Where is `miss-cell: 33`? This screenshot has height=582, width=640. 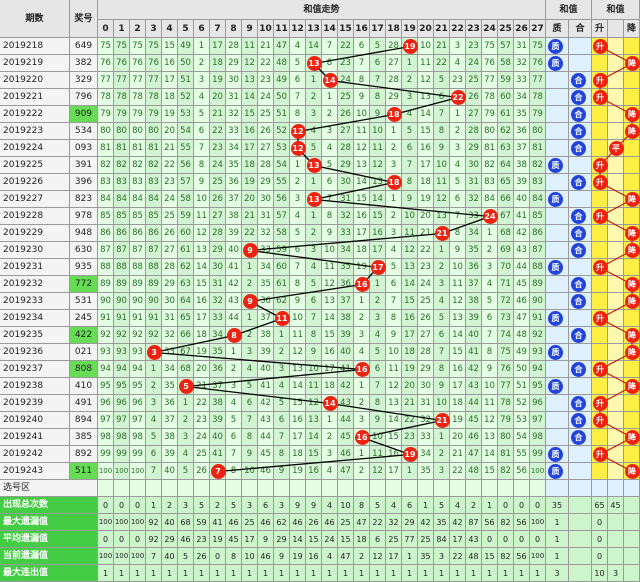 miss-cell: 33 is located at coordinates (474, 216).